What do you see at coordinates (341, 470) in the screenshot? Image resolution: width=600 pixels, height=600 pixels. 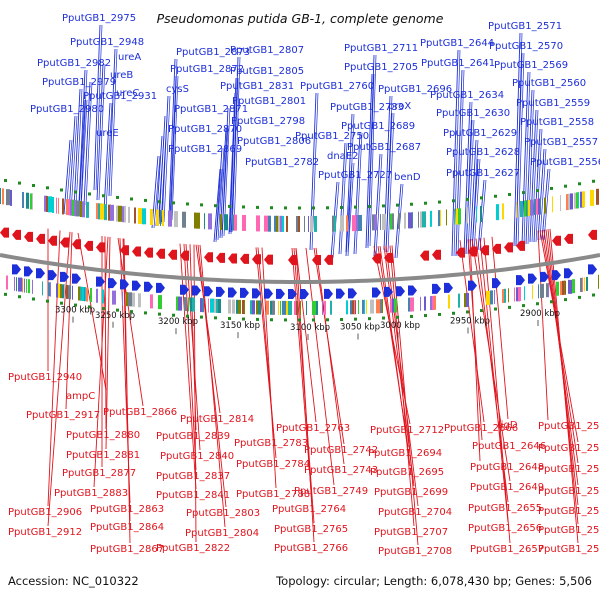 I see `gene-label-pputgb1-2743: PputGB1_2743` at bounding box center [341, 470].